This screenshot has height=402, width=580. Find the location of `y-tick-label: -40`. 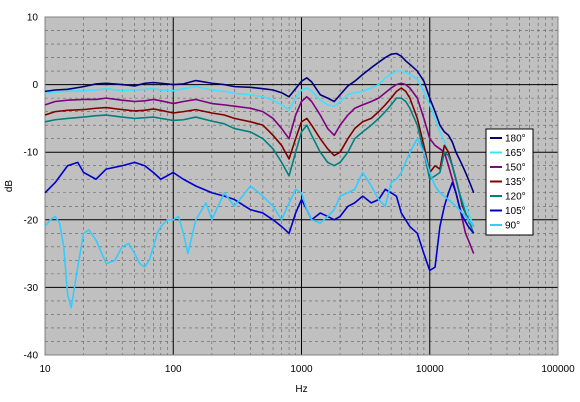

y-tick-label: -40 is located at coordinates (31, 356).